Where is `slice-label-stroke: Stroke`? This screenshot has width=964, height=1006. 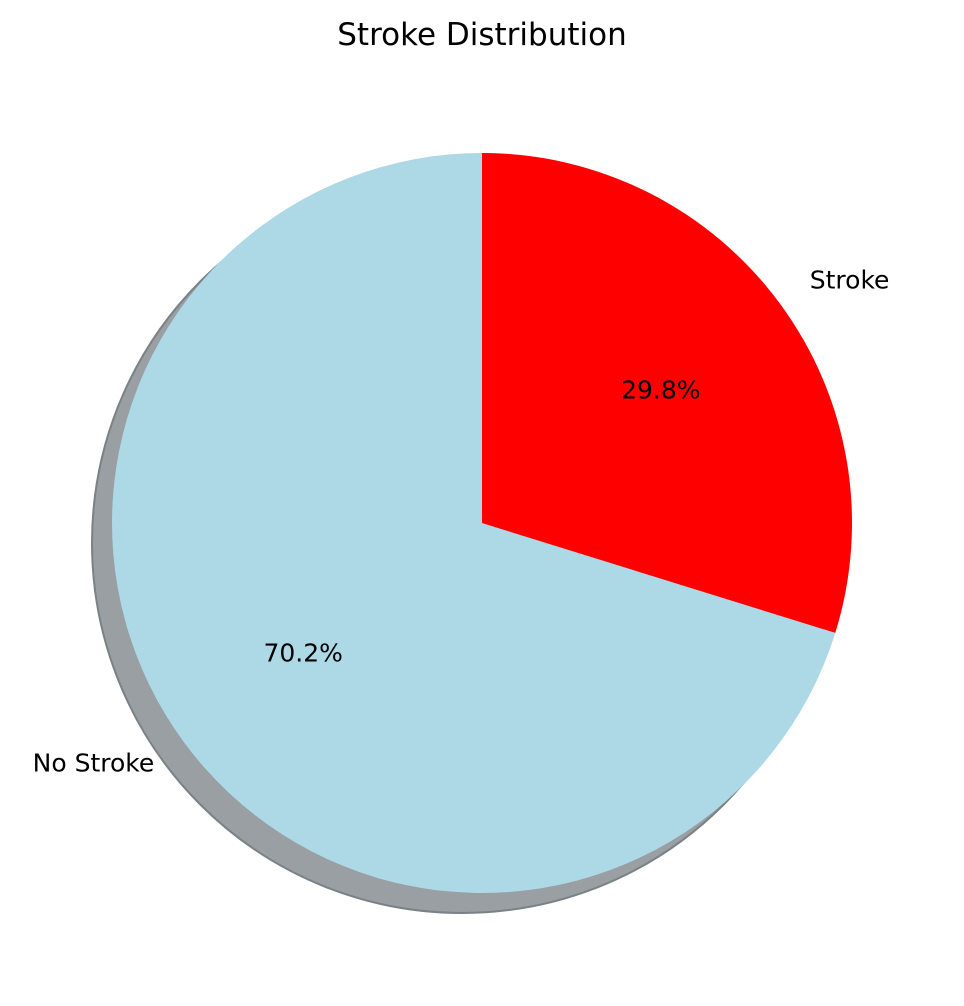
slice-label-stroke: Stroke is located at coordinates (850, 280).